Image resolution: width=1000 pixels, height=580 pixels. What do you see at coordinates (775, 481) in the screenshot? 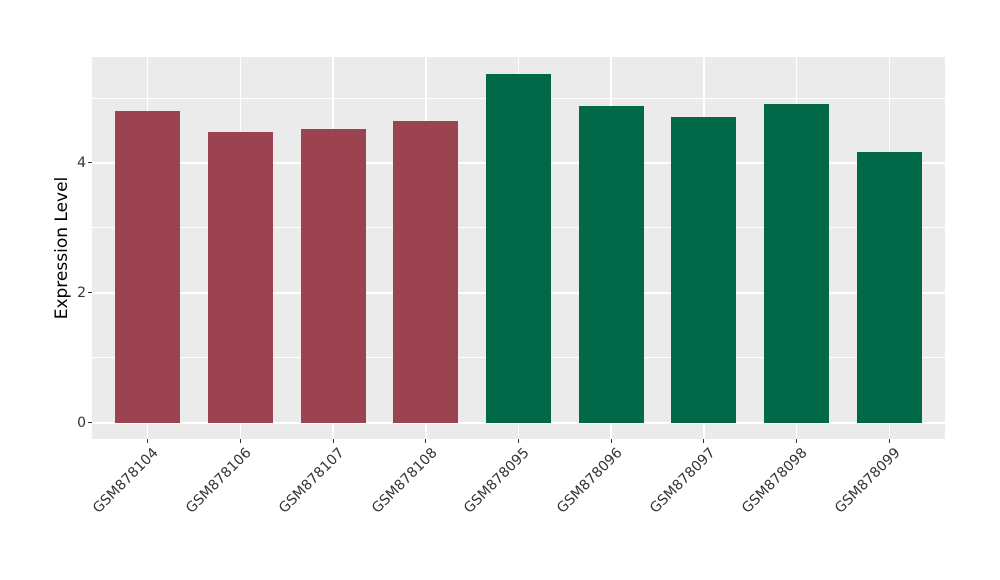
I see `x-tick-label-GSM878098: GSM878098` at bounding box center [775, 481].